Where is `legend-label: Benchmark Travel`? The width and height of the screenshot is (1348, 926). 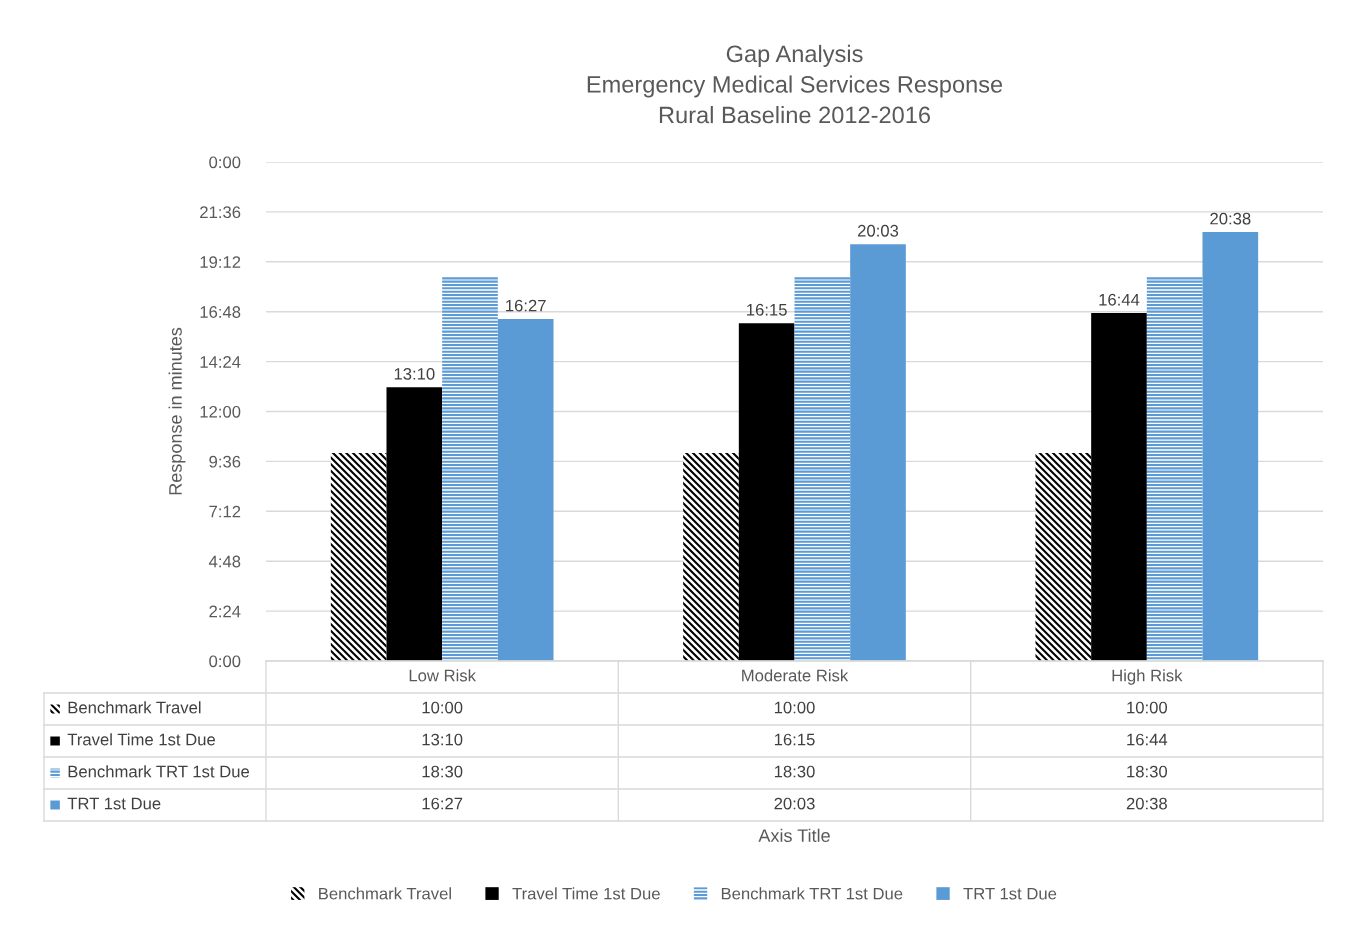 legend-label: Benchmark Travel is located at coordinates (134, 707).